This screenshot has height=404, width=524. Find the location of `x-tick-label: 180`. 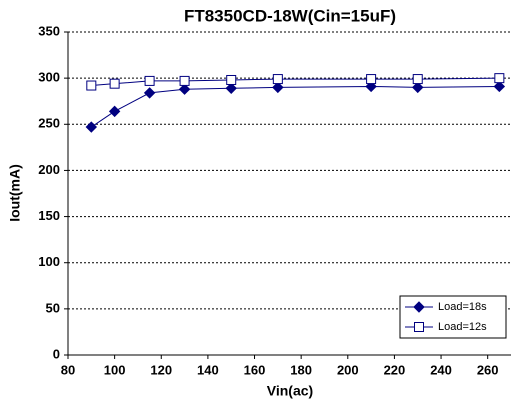

x-tick-label: 180 is located at coordinates (301, 369).